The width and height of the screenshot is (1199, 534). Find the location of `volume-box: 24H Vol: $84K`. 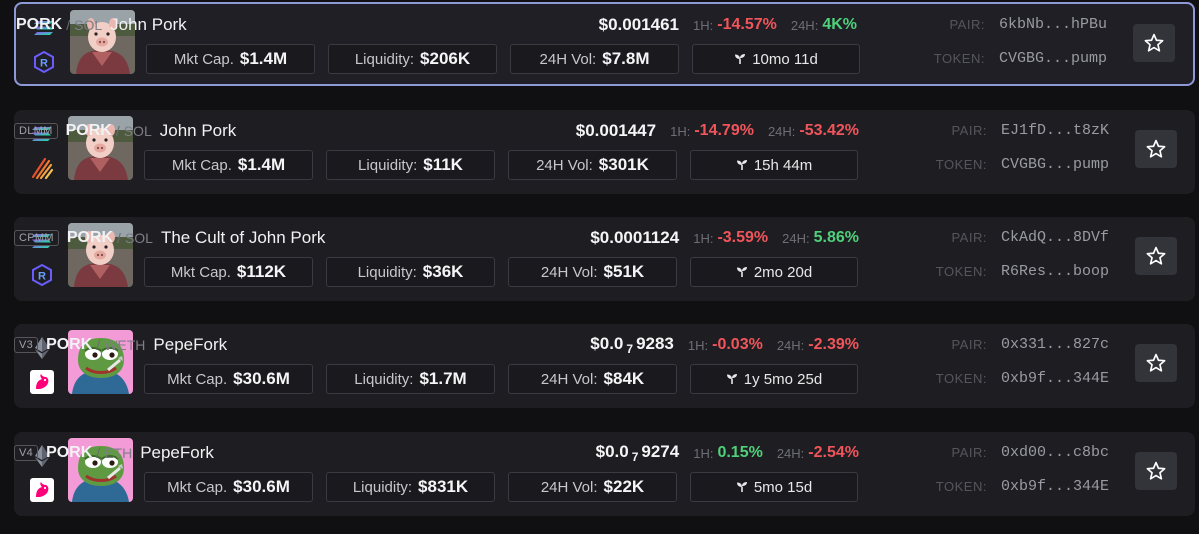

volume-box: 24H Vol: $84K is located at coordinates (592, 379).